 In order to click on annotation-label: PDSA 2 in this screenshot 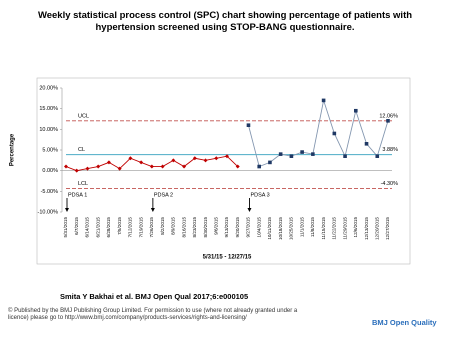, I will do `click(163, 195)`.